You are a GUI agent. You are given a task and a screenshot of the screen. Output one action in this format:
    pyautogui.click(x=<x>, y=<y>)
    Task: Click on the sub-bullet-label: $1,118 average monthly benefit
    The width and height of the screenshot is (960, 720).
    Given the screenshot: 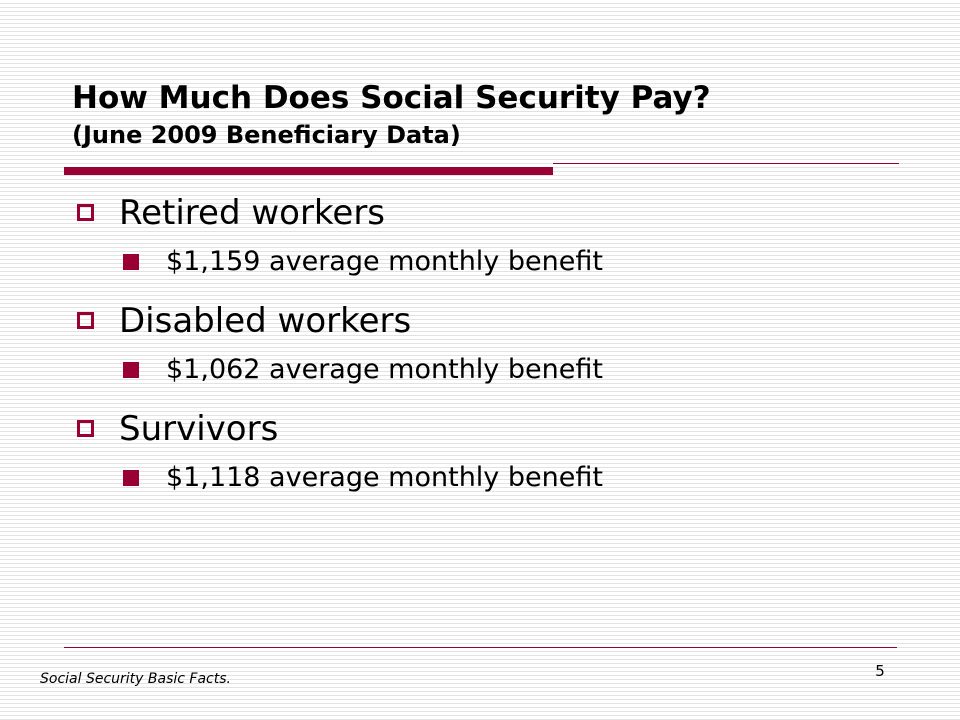 What is the action you would take?
    pyautogui.click(x=384, y=477)
    